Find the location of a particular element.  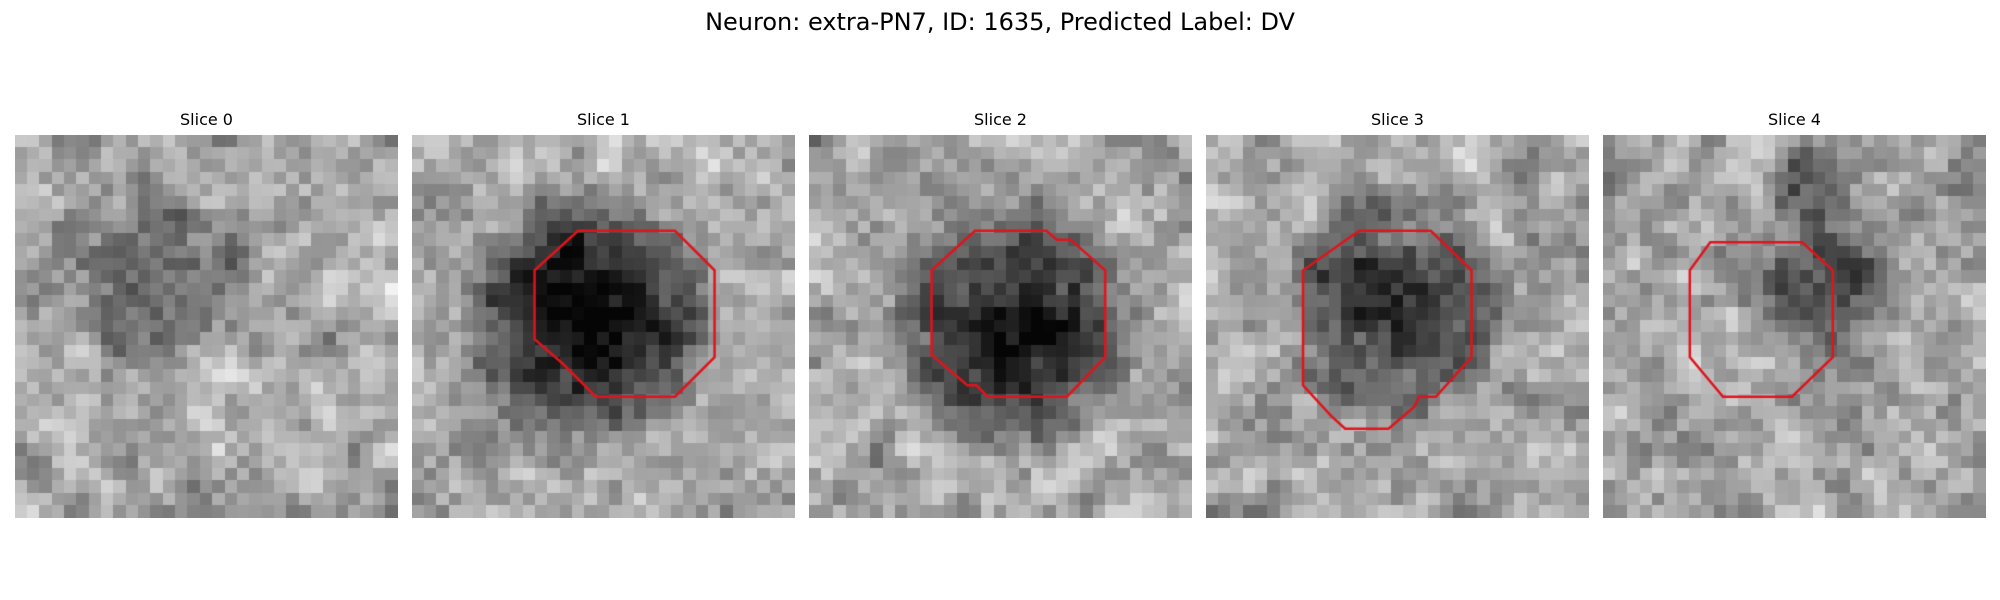

slice-title: Slice 3 is located at coordinates (1397, 119).